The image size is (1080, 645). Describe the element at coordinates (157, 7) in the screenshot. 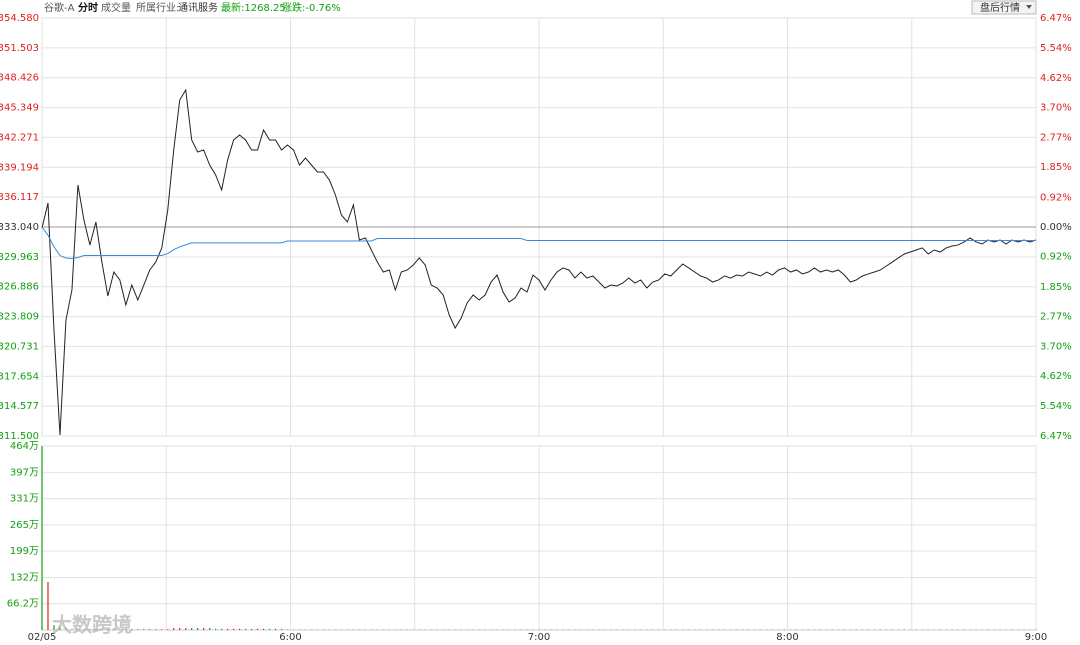

I see `industry-label: 所属行业:` at that location.